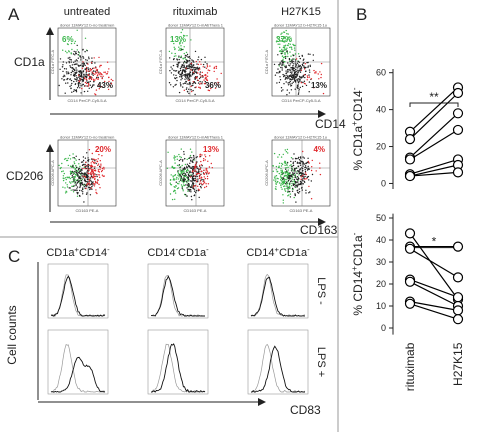 The height and width of the screenshot is (432, 500). What do you see at coordinates (458, 364) in the screenshot?
I see `x-tick-label: H27K15` at bounding box center [458, 364].